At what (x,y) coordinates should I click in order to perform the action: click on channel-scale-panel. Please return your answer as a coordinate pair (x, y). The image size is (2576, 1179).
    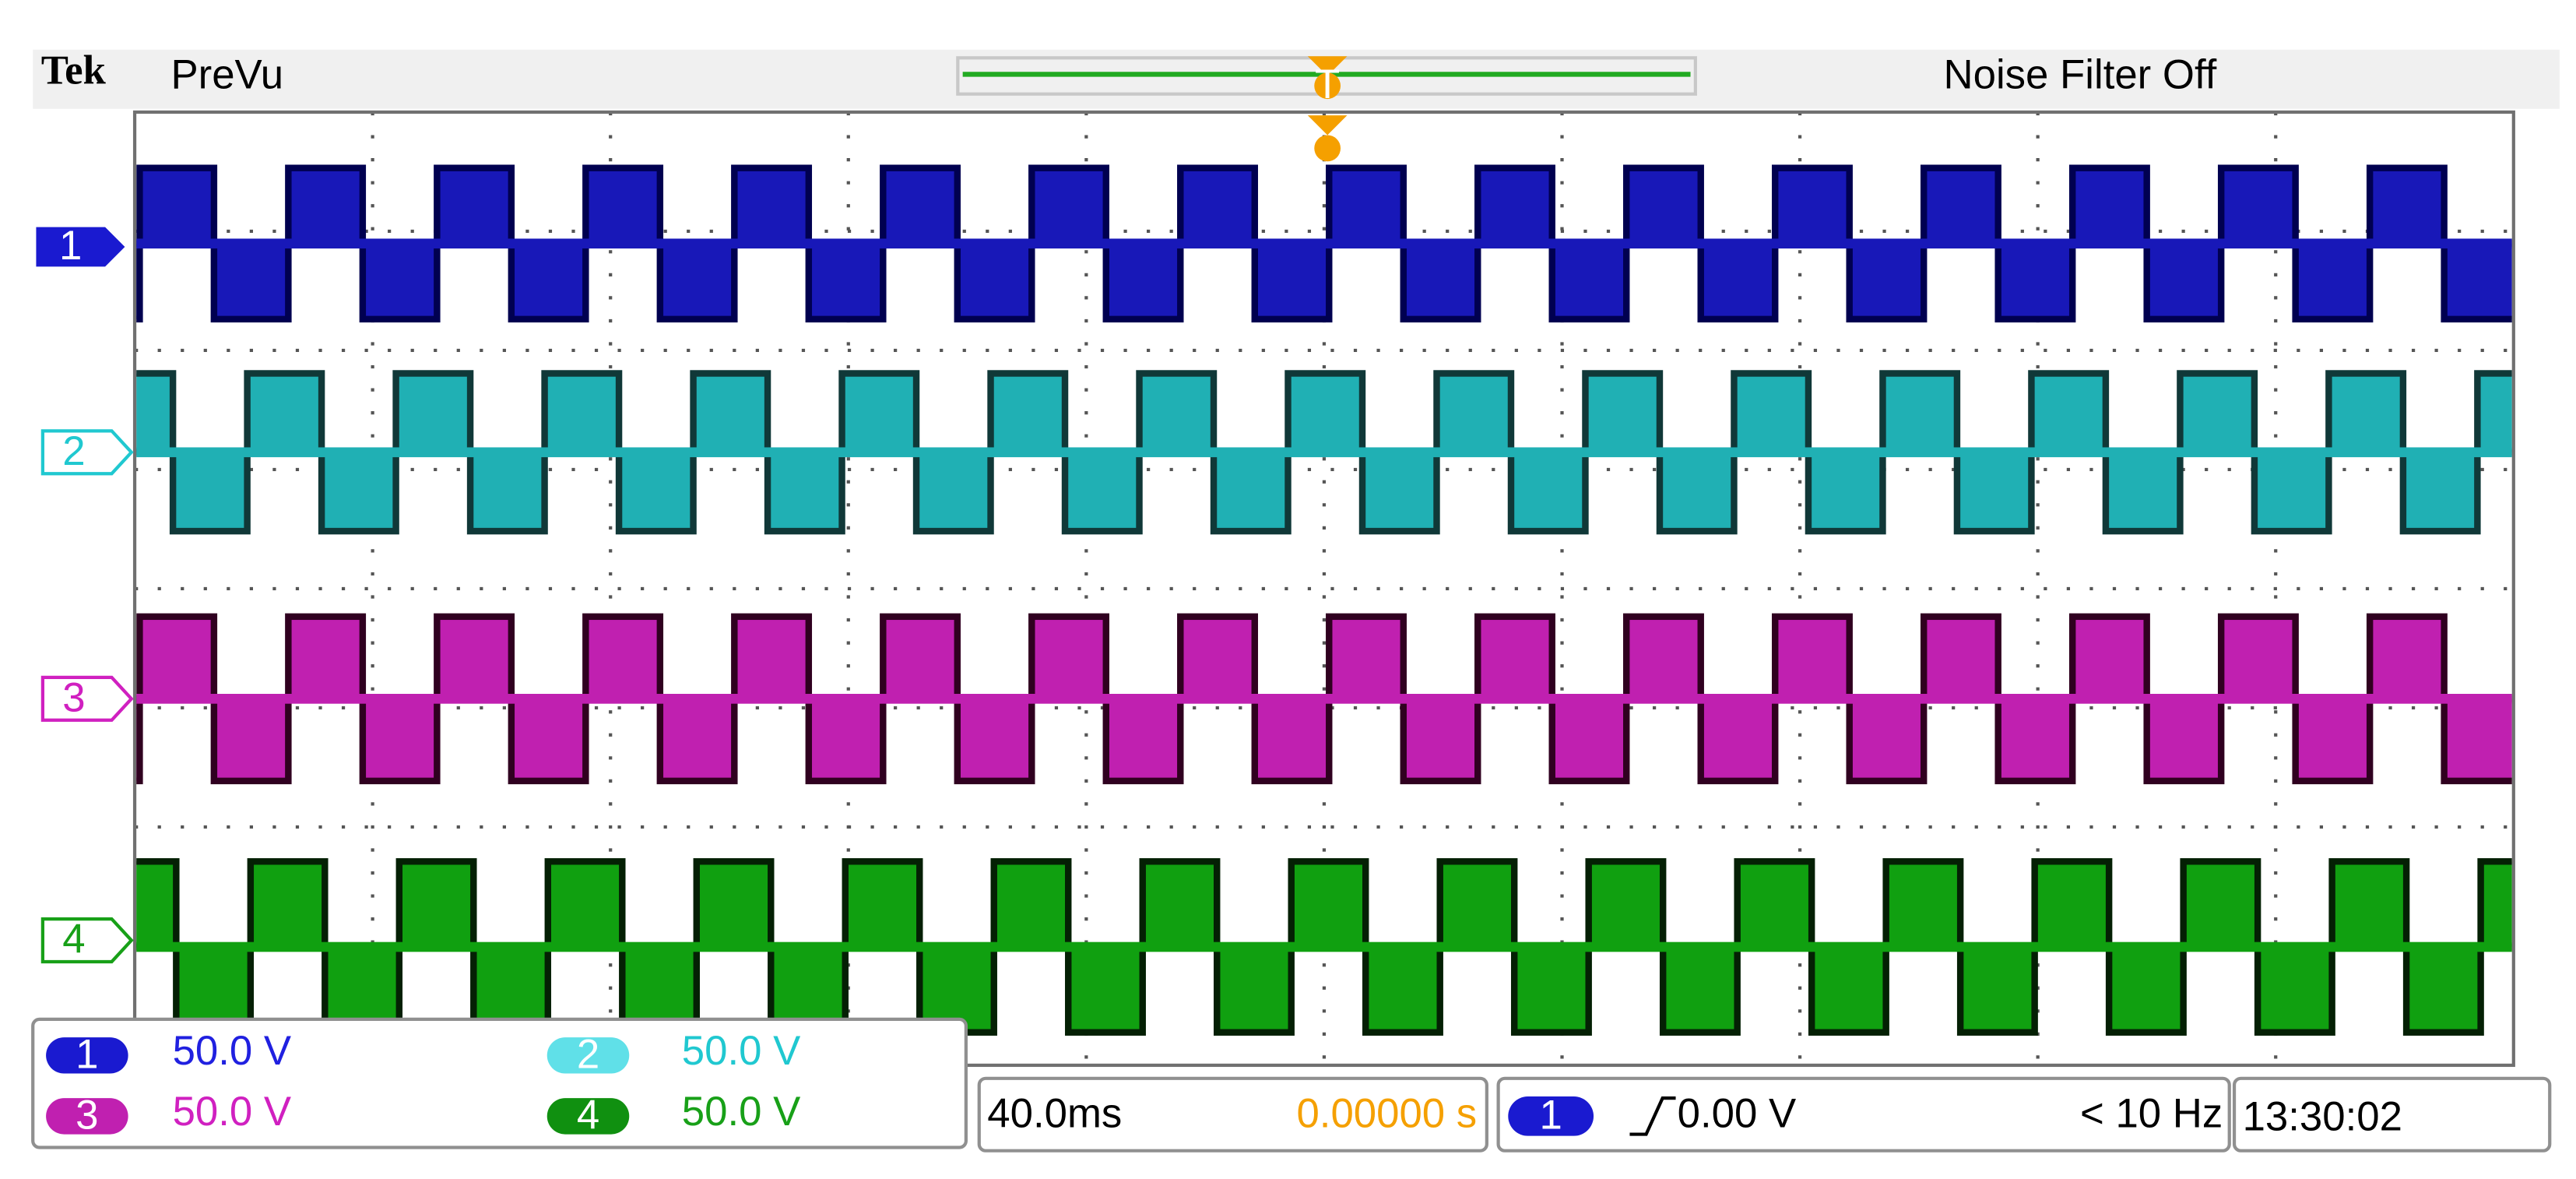
    Looking at the image, I should click on (500, 1083).